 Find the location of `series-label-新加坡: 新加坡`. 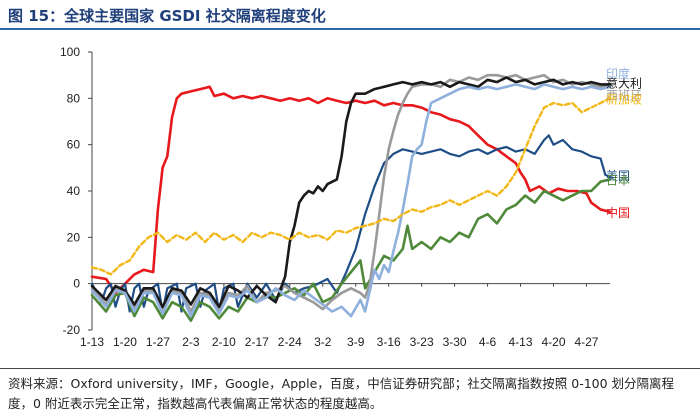

series-label-新加坡: 新加坡 is located at coordinates (624, 98).